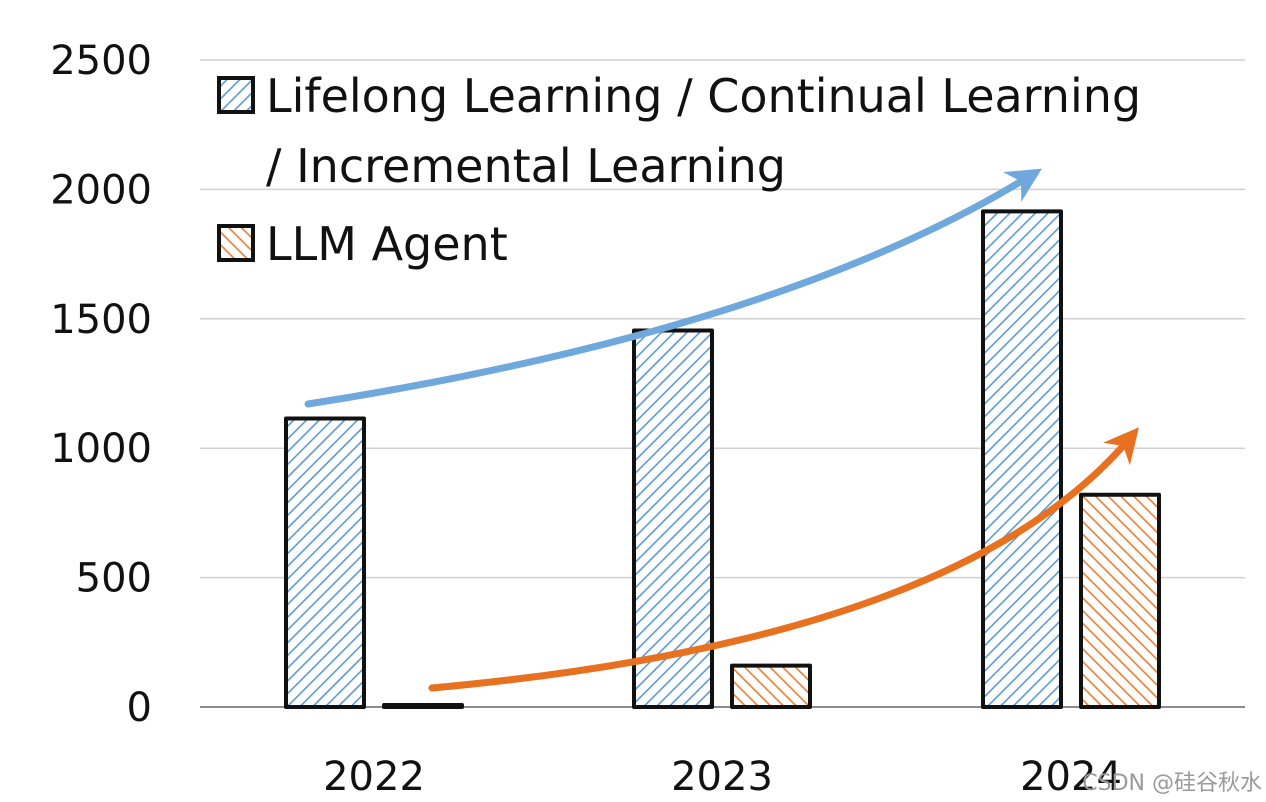 This screenshot has height=802, width=1266. Describe the element at coordinates (1022, 459) in the screenshot. I see `bar-lifelong-2024` at that location.